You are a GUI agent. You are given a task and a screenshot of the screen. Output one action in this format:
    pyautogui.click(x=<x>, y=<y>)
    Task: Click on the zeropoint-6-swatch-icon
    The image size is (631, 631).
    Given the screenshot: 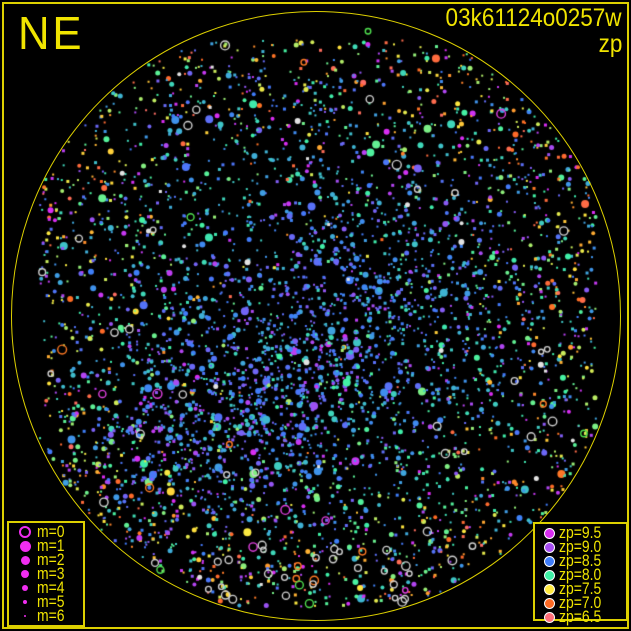 What is the action you would take?
    pyautogui.click(x=549, y=617)
    